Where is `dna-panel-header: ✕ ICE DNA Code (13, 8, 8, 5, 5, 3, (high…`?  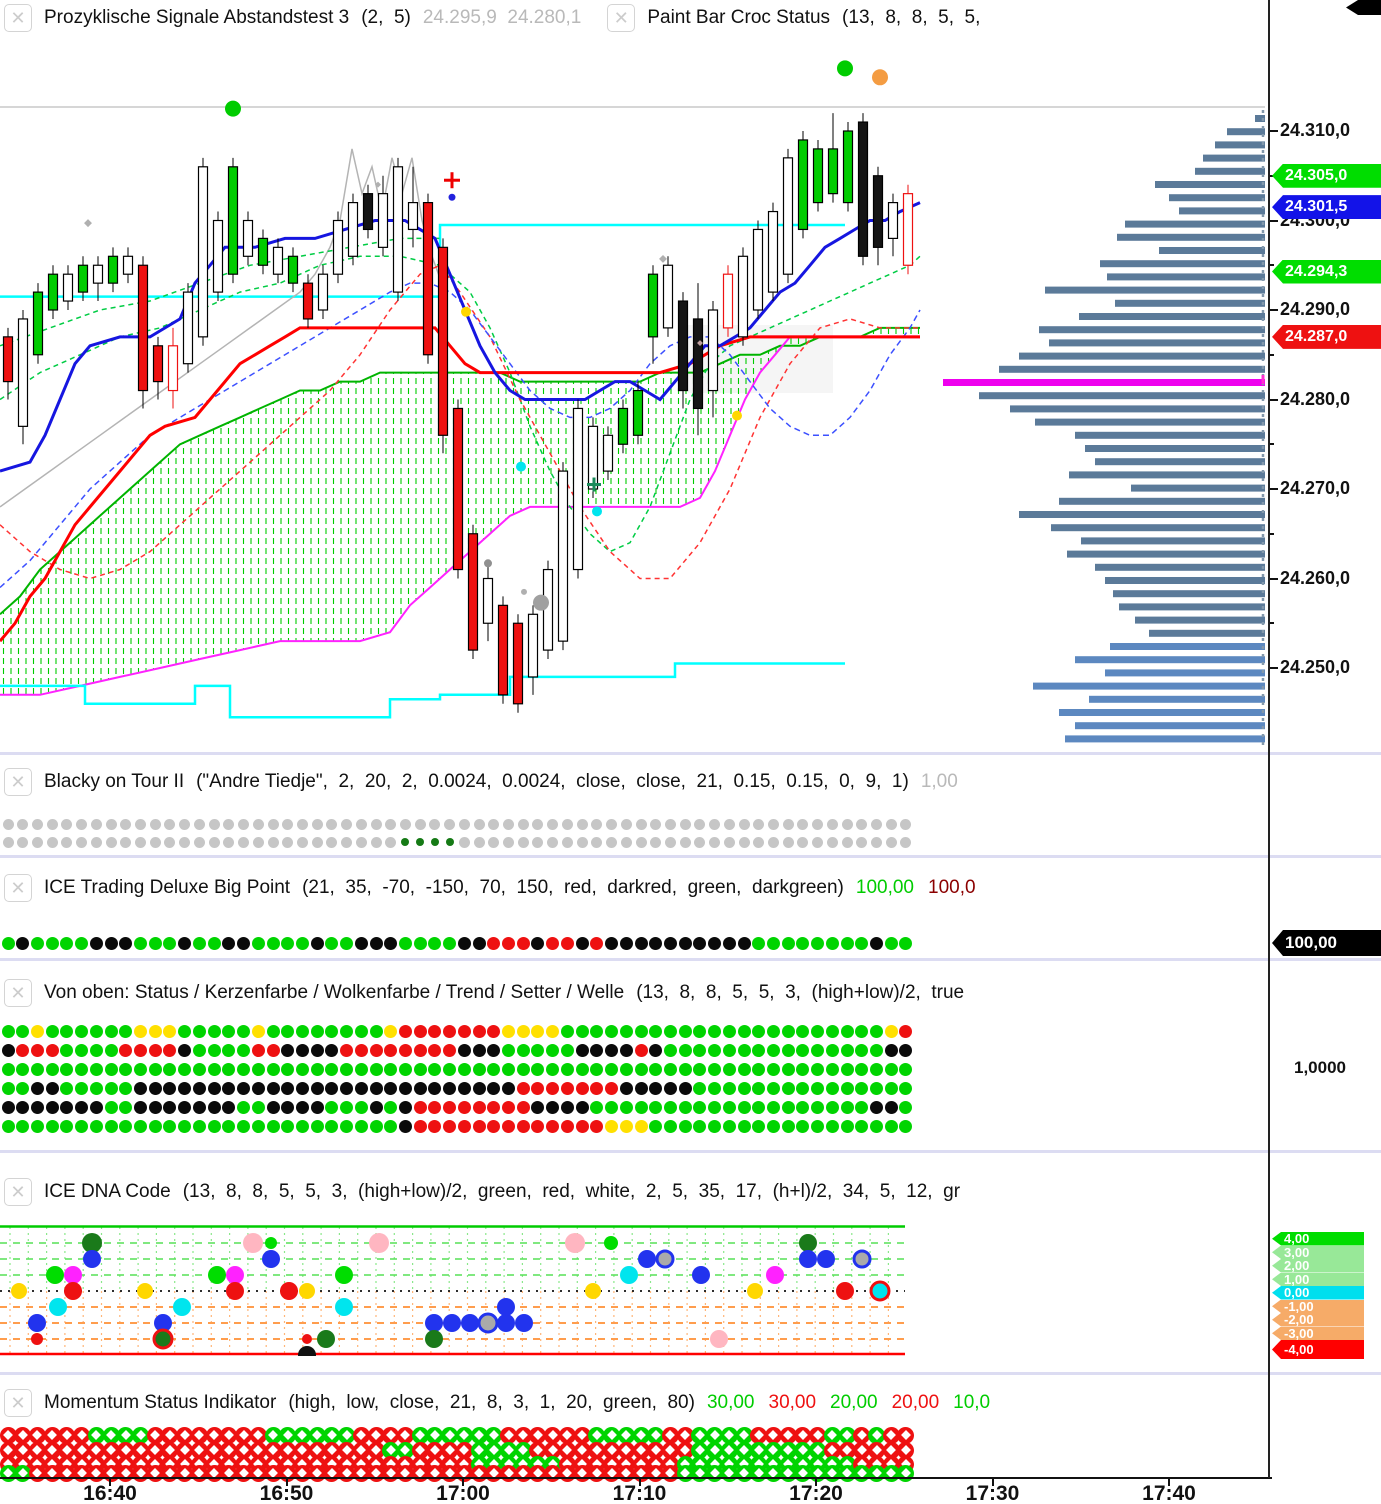 dna-panel-header: ✕ ICE DNA Code (13, 8, 8, 5, 5, 3, (high… is located at coordinates (635, 1192).